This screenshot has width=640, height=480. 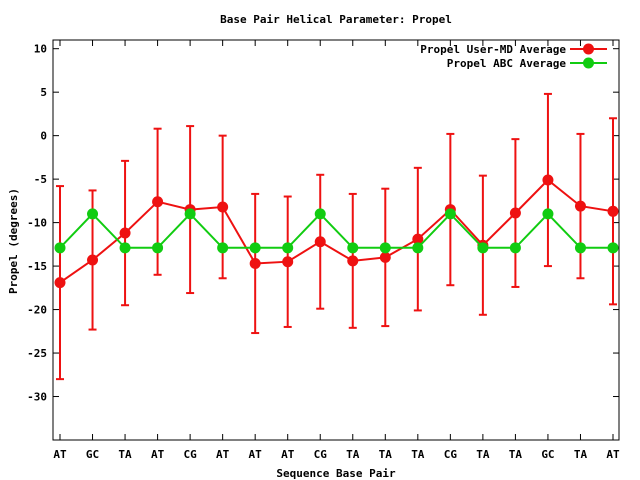 What do you see at coordinates (336, 473) in the screenshot?
I see `x-axis-label: Sequence Base Pair` at bounding box center [336, 473].